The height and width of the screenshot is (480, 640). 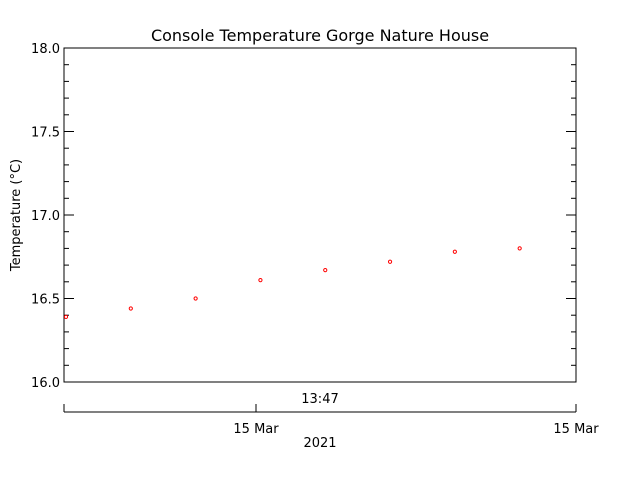 What do you see at coordinates (319, 399) in the screenshot?
I see `x-time-label: 13:47` at bounding box center [319, 399].